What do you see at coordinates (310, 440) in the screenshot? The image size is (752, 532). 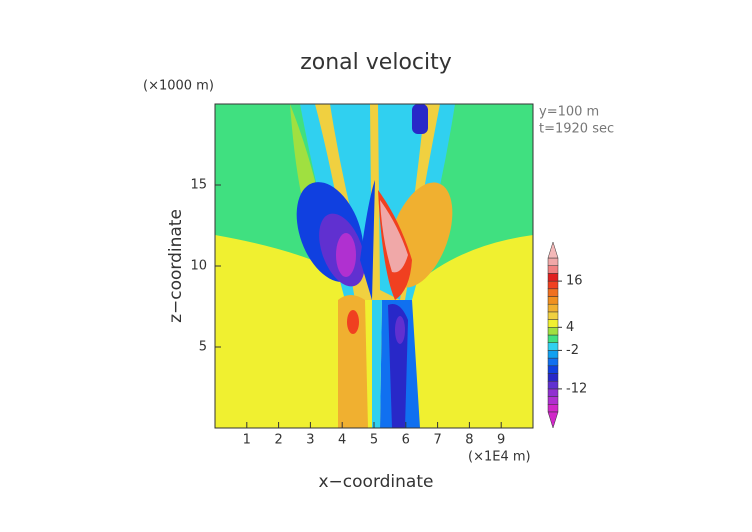 I see `x-tick-label: 3` at bounding box center [310, 440].